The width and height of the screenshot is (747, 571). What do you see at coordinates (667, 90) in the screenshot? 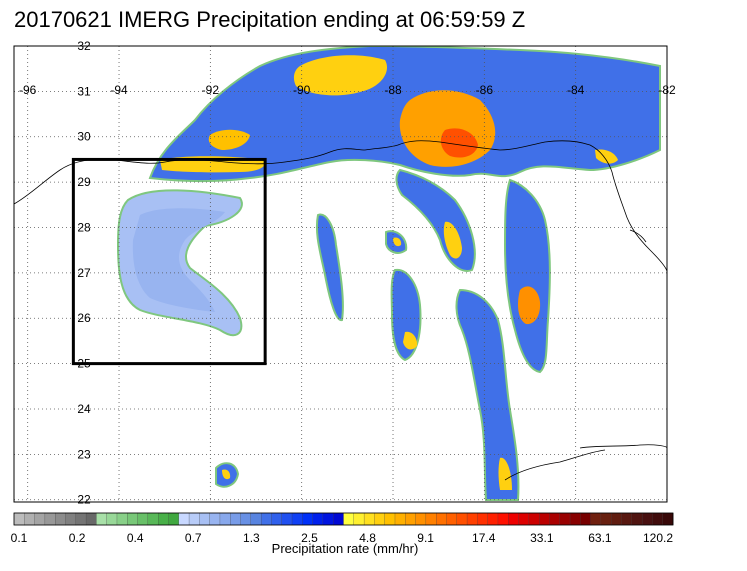
I see `lon-tick-label: -82` at bounding box center [667, 90].